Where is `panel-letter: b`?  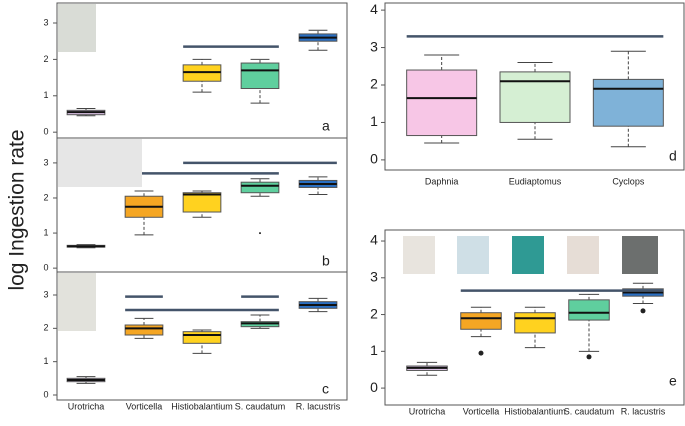 panel-letter: b is located at coordinates (326, 261).